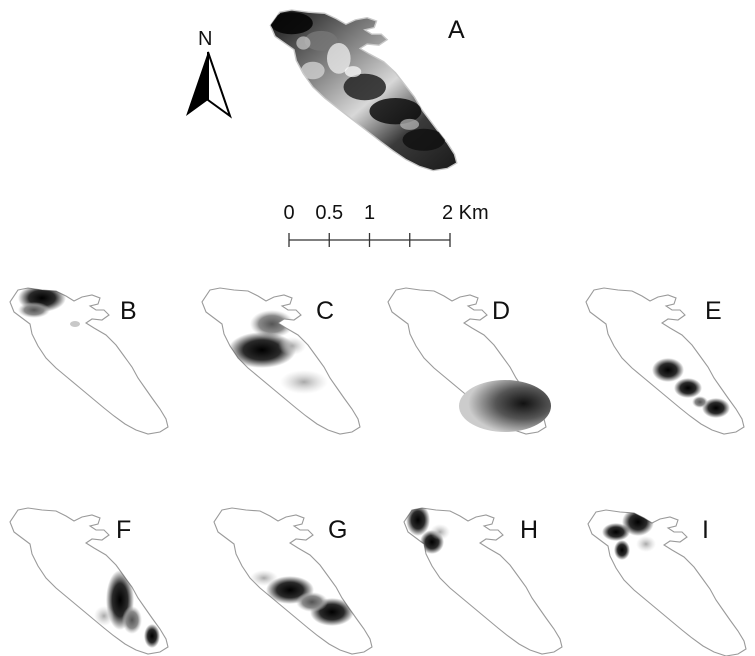  What do you see at coordinates (469, 361) in the screenshot?
I see `panel-d-map: D` at bounding box center [469, 361].